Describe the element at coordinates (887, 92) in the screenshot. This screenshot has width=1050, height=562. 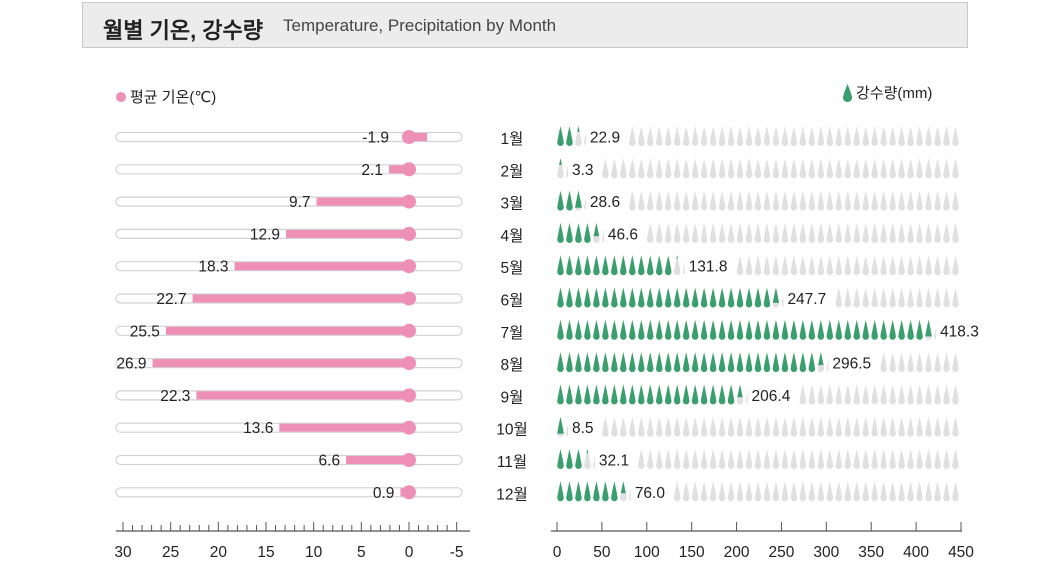
I see `precipitation-legend: 강수량(mm)` at that location.